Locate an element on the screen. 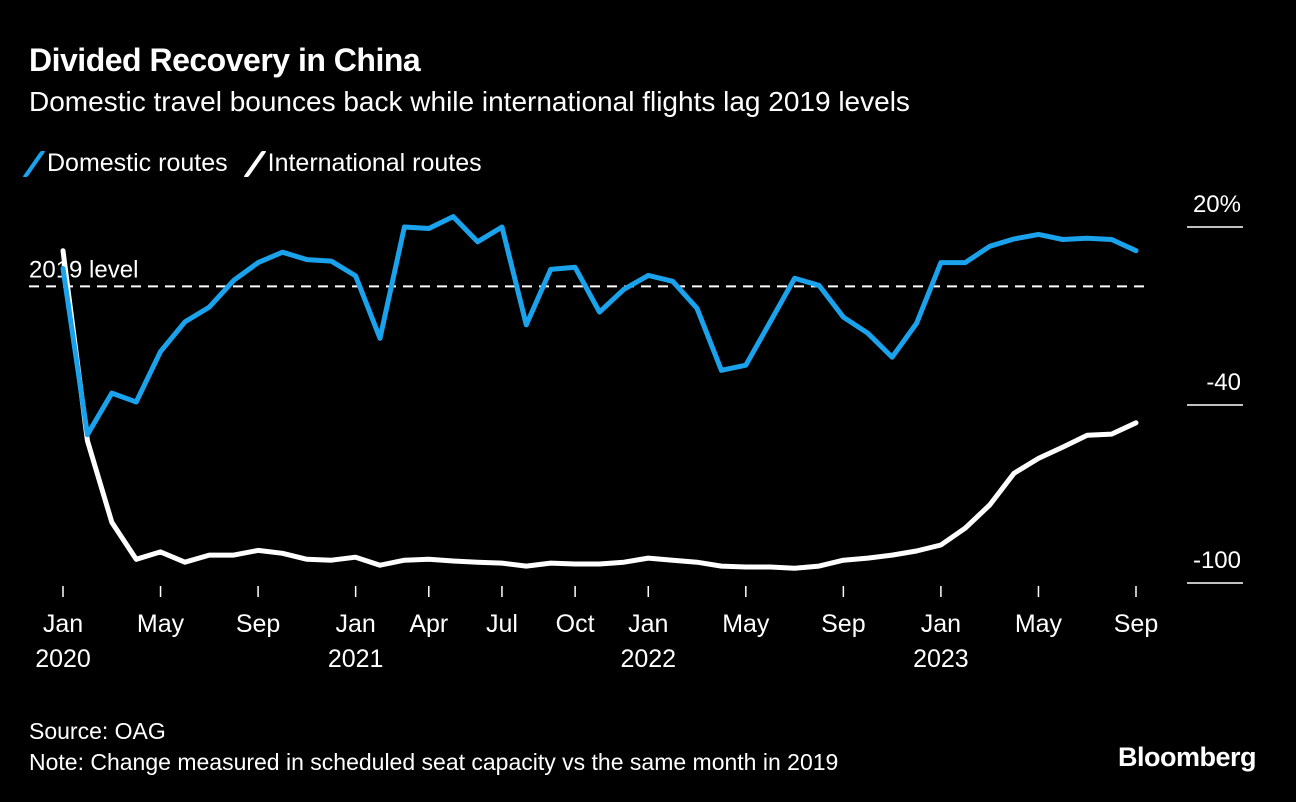 The width and height of the screenshot is (1296, 802). x-tick-year-label: 2023 is located at coordinates (941, 659).